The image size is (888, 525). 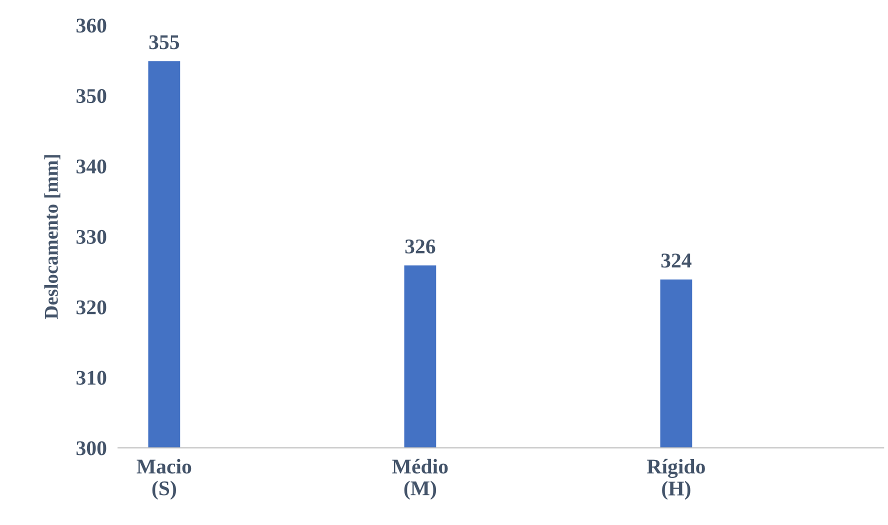 What do you see at coordinates (91, 377) in the screenshot?
I see `y-tick-label: 310` at bounding box center [91, 377].